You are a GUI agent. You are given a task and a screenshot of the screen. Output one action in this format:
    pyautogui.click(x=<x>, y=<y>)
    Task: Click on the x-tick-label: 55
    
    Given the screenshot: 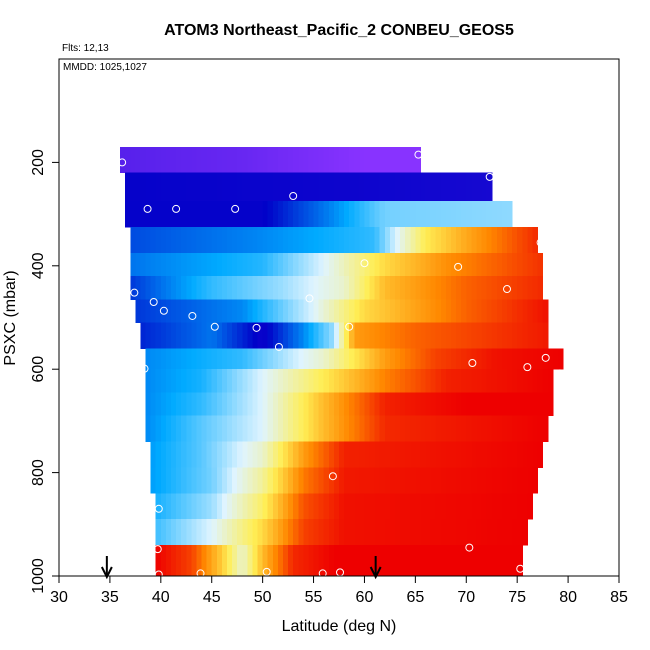 What is the action you would take?
    pyautogui.click(x=314, y=597)
    